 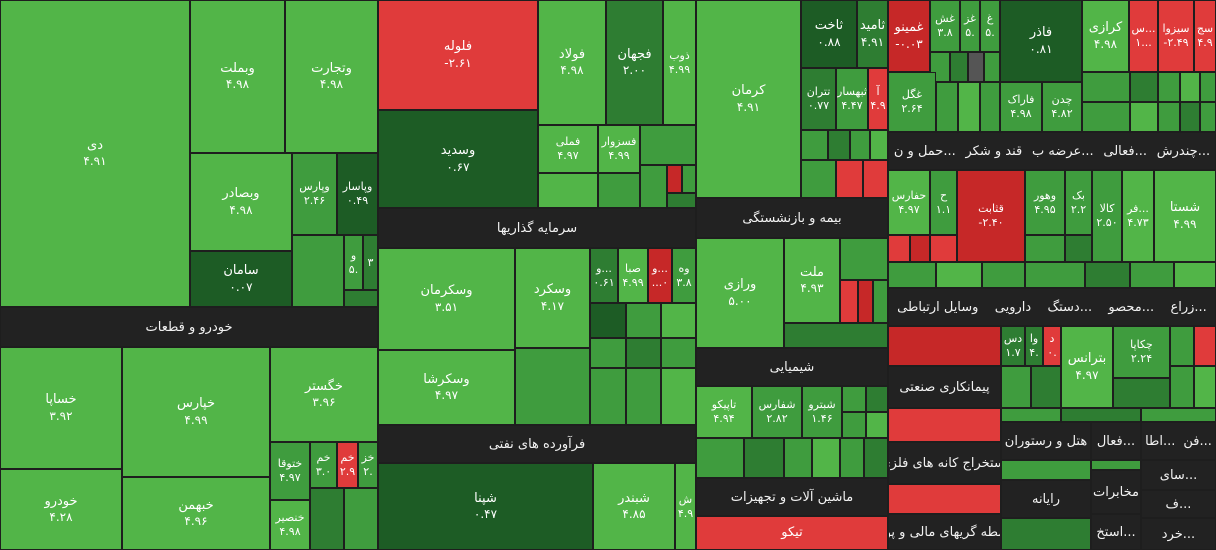 I want to click on stock-tile-vetejarat: وتجارت ۴.۹۸, so click(x=331, y=76).